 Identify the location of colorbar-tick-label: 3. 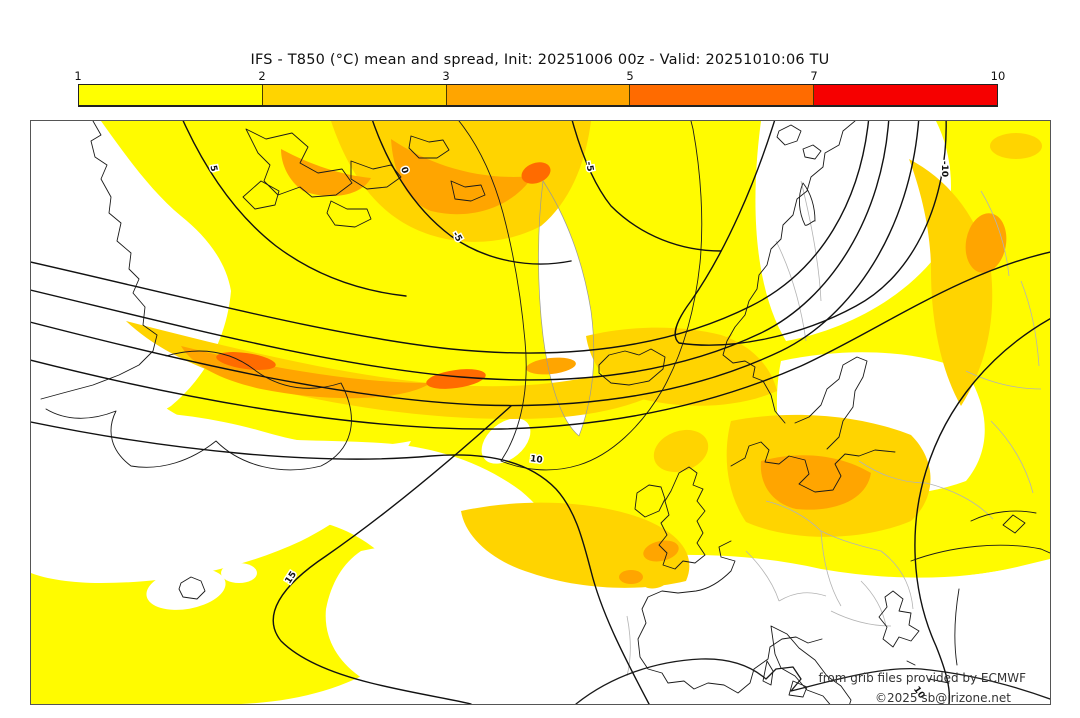
(446, 76).